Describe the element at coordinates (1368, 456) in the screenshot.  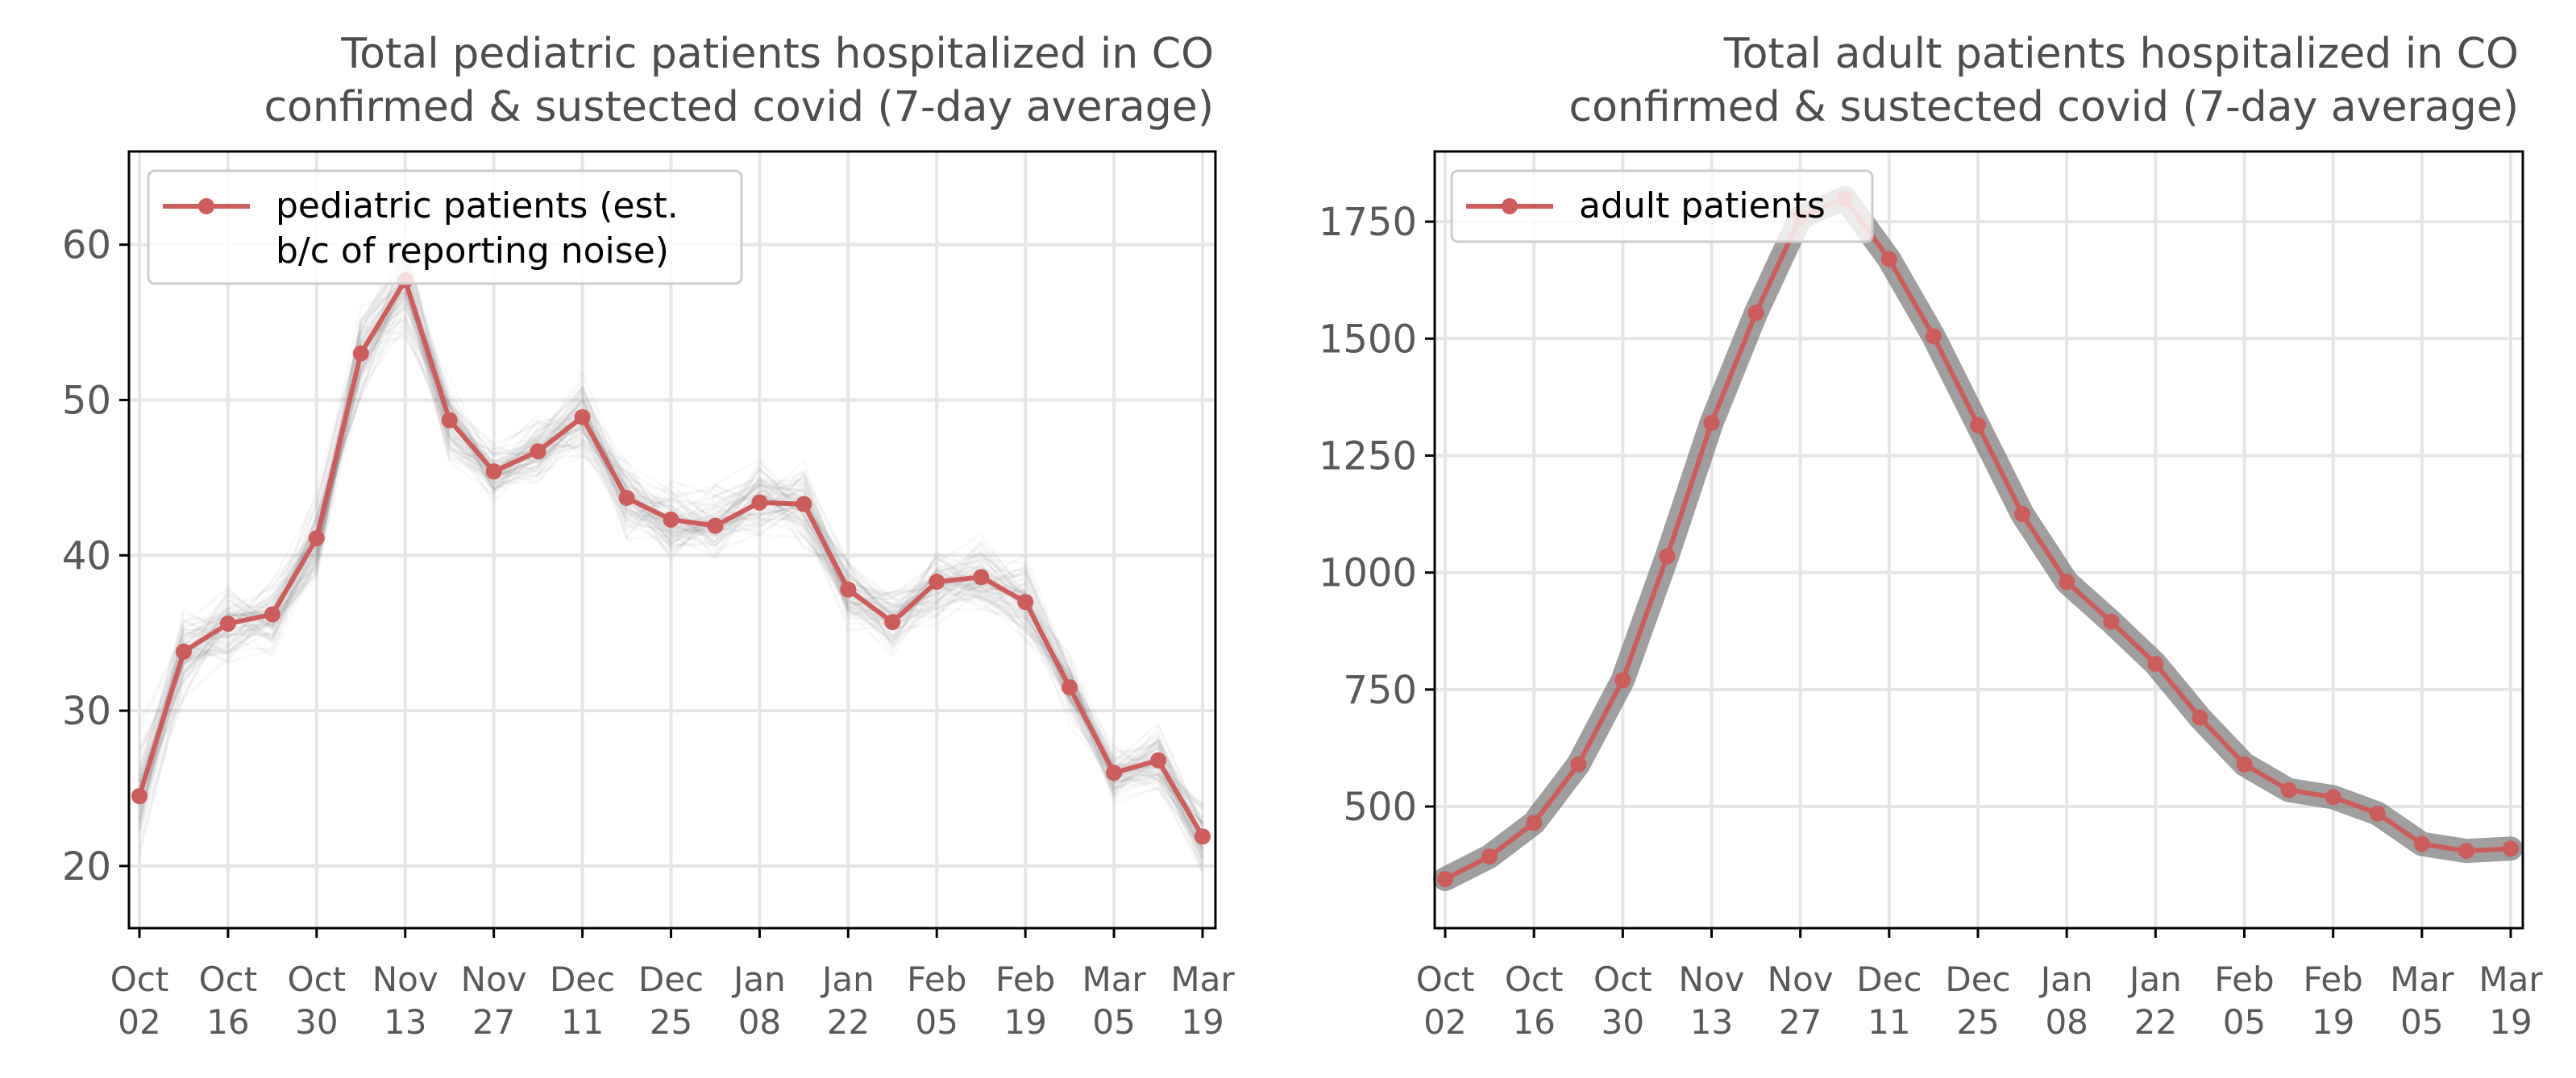
I see `y-tick-label: 1250` at that location.